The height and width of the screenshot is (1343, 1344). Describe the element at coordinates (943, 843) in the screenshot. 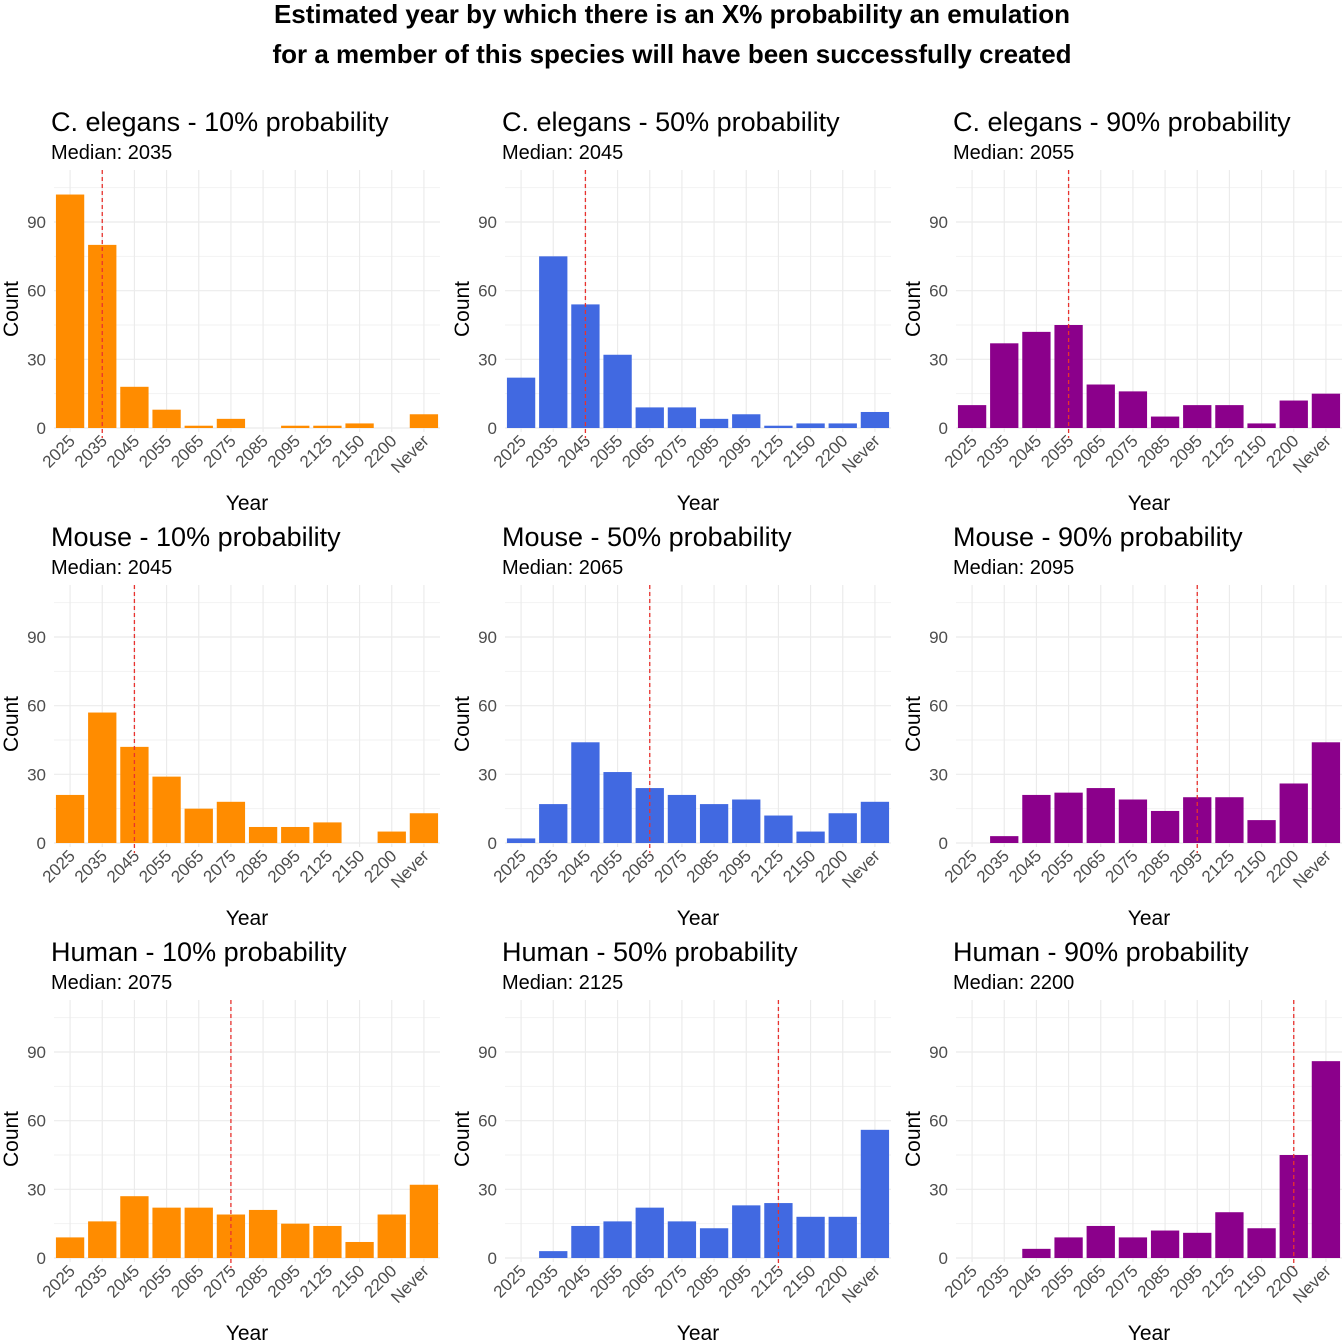

I see `y-tick-label: 0` at that location.